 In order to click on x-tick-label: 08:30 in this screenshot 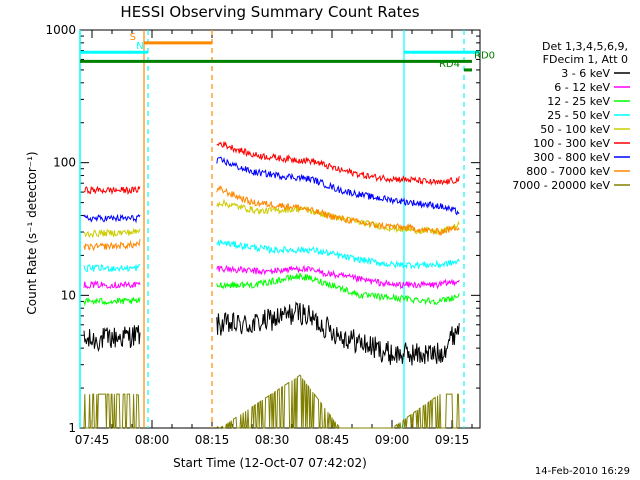, I will do `click(272, 440)`.